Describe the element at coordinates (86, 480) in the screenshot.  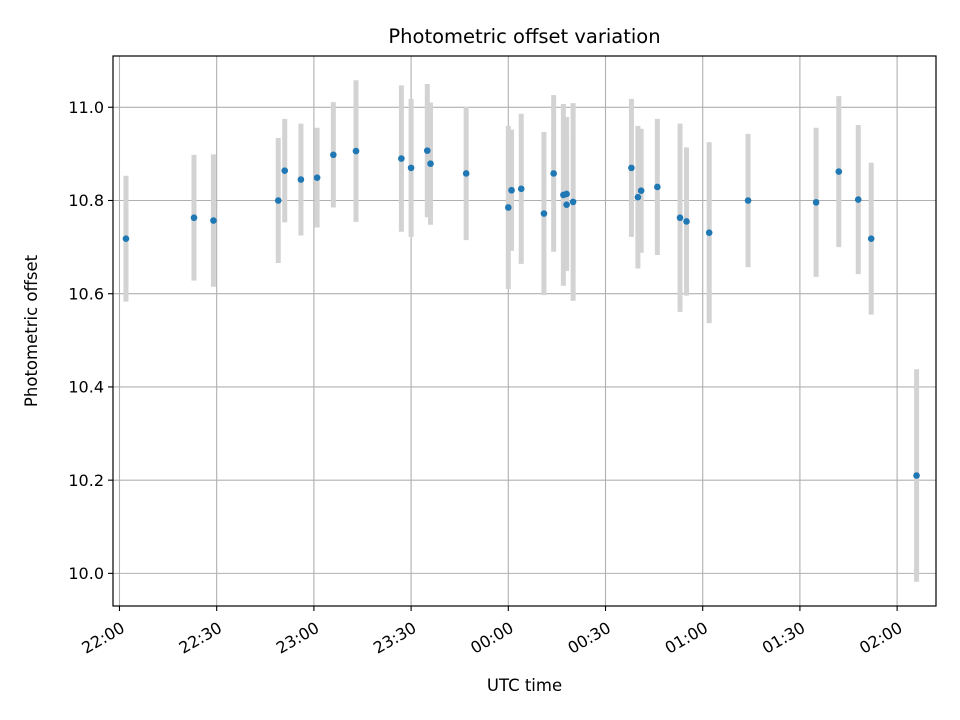
I see `y-tick-label: 10.2` at that location.